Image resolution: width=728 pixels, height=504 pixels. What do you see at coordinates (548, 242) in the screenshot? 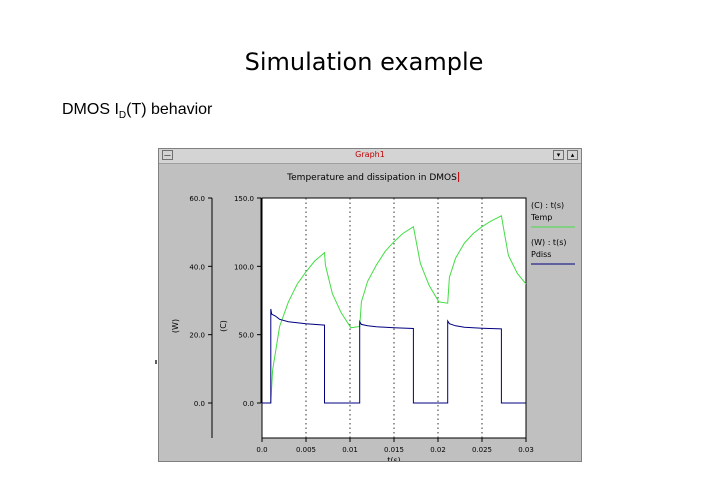
I see `legend-pdiss-header: (W) : t(s)` at bounding box center [548, 242].